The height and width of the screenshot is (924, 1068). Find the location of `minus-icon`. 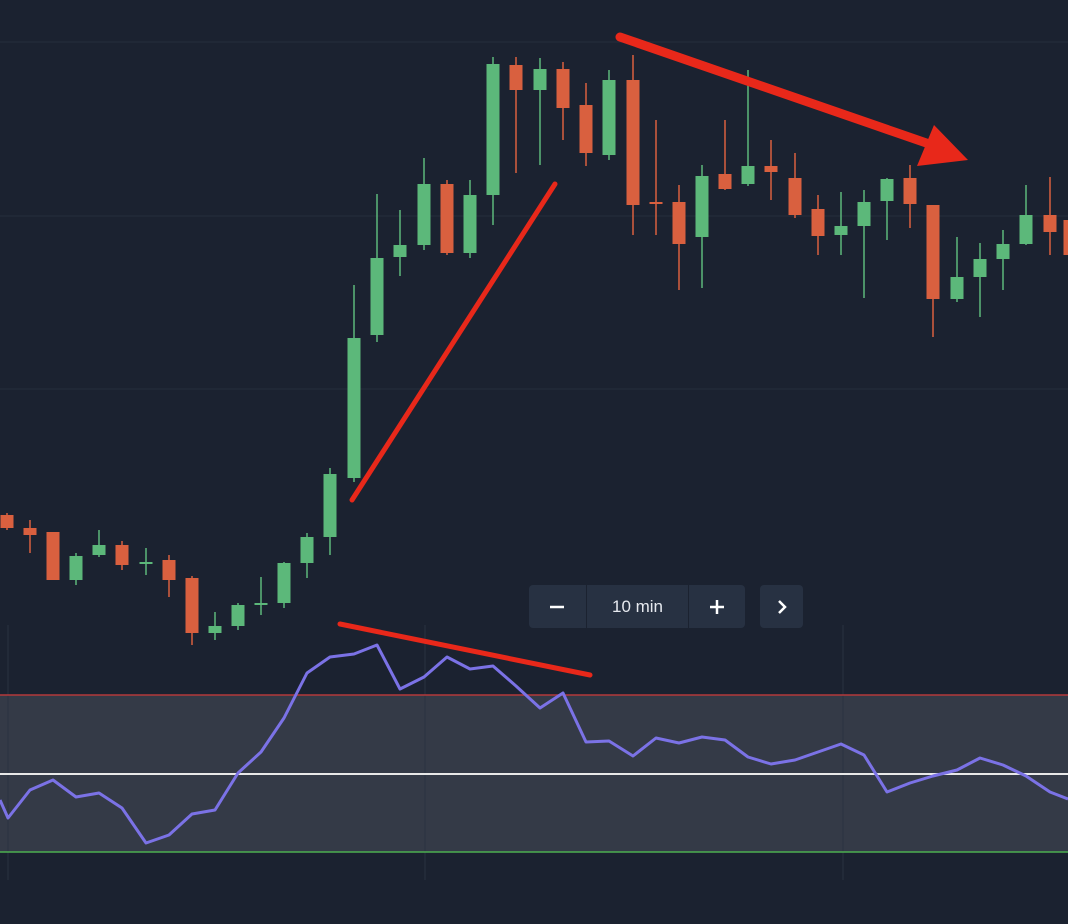

minus-icon is located at coordinates (557, 606).